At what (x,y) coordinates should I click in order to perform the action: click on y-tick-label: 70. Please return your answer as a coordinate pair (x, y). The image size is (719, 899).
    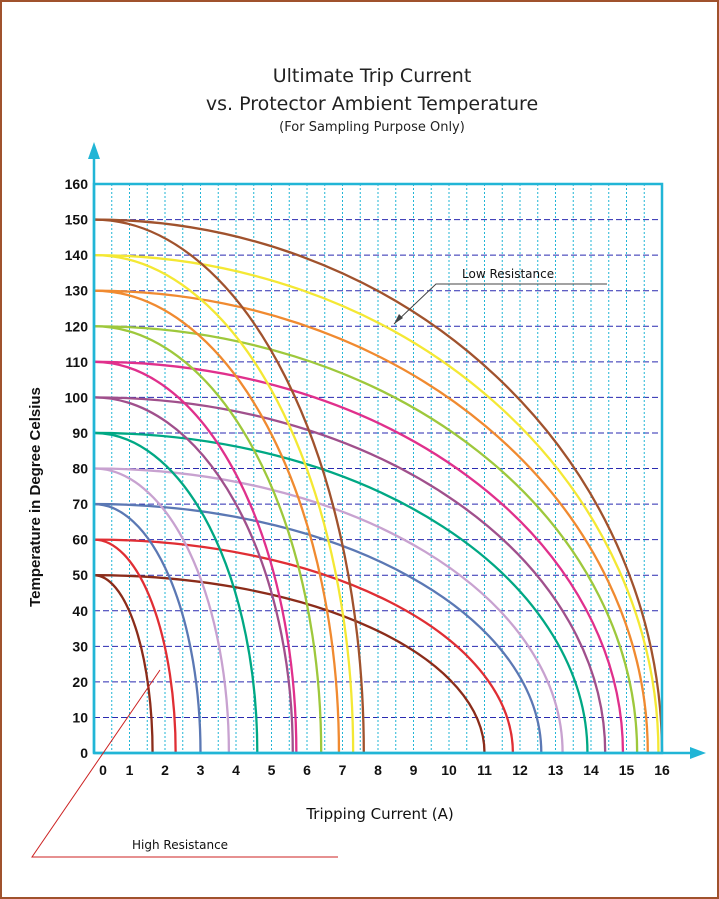
    Looking at the image, I should click on (80, 504).